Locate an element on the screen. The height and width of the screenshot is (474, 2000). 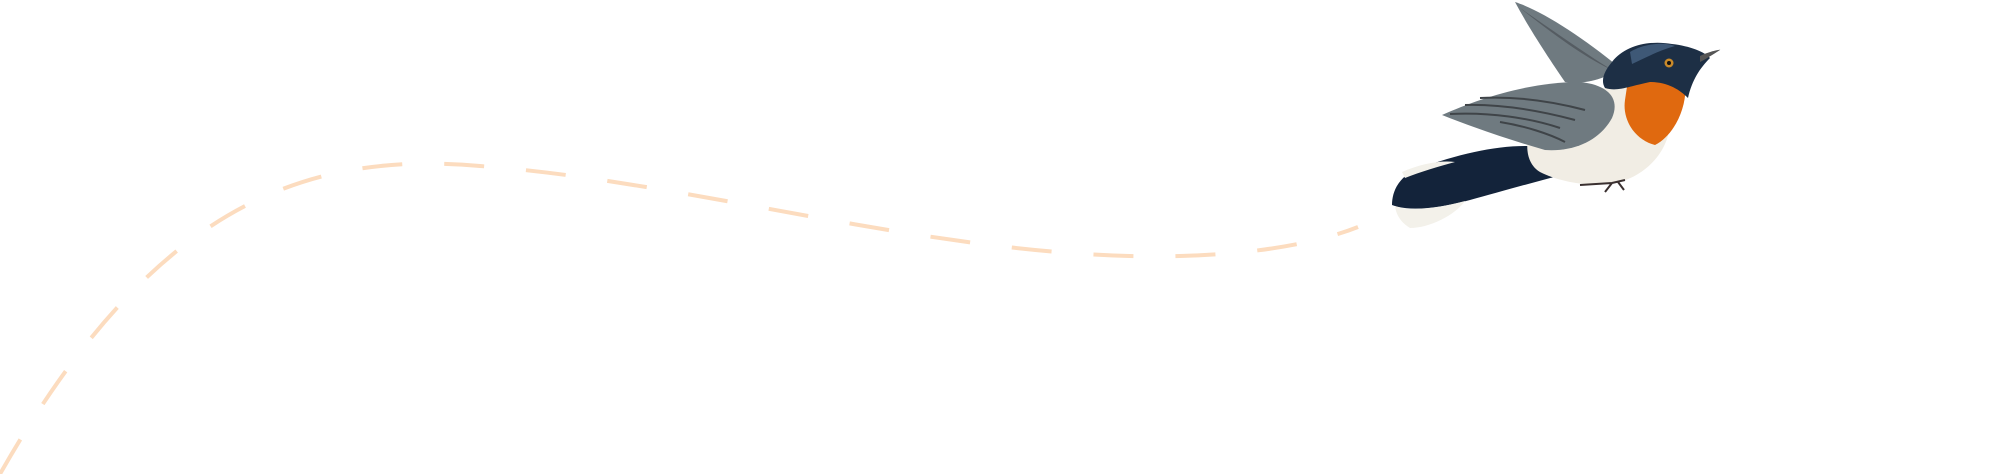
bird-tail-tips-top is located at coordinates (1428, 169).